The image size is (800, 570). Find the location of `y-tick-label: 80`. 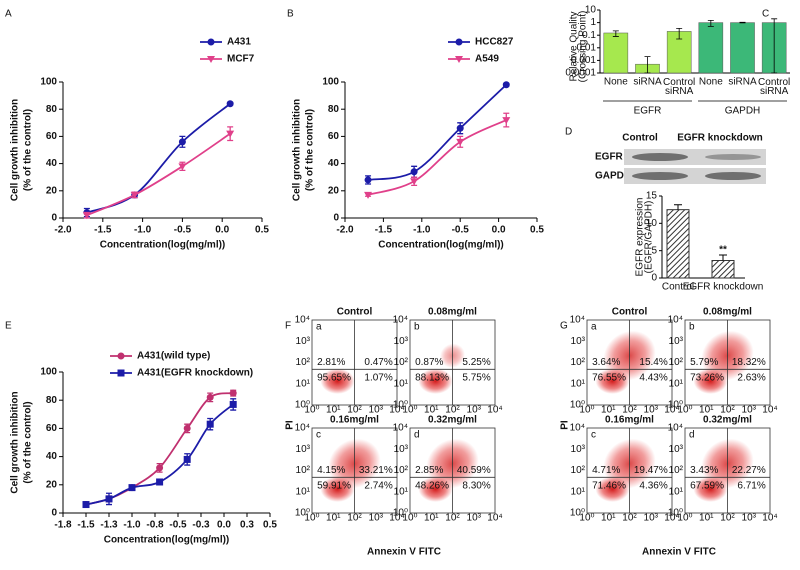

y-tick-label: 80 is located at coordinates (52, 400).